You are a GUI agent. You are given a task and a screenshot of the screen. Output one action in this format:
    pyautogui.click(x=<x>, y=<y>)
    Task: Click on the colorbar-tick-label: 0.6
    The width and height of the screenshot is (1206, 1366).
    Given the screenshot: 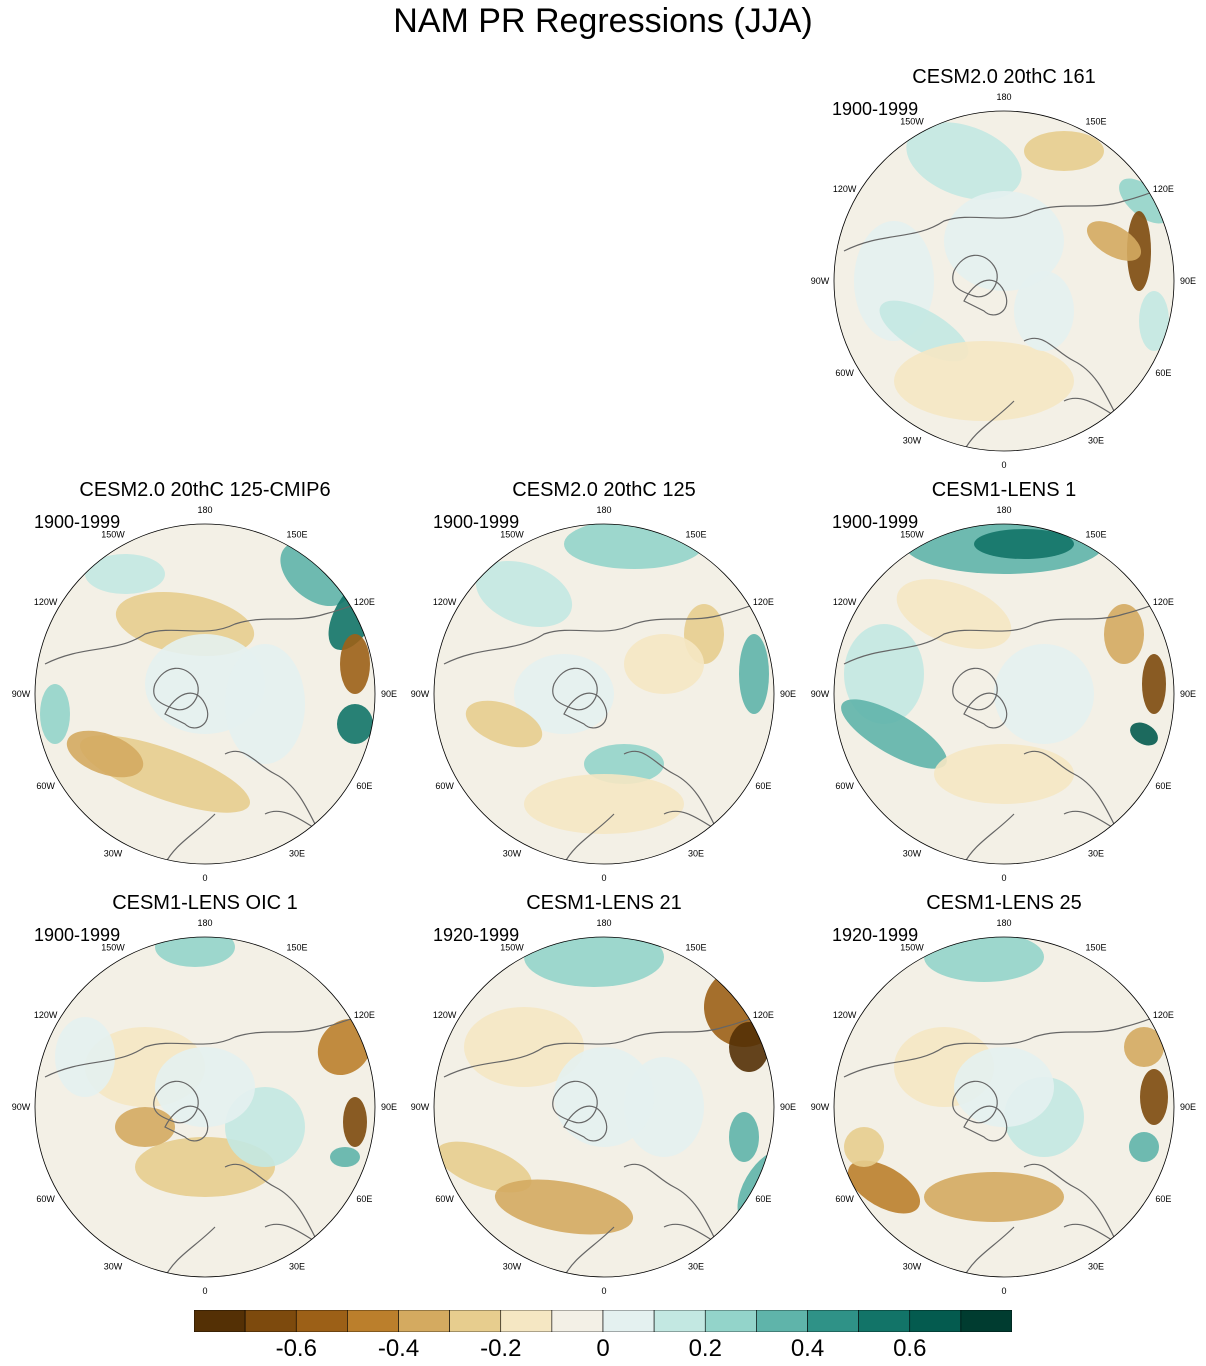 What is the action you would take?
    pyautogui.click(x=910, y=1348)
    